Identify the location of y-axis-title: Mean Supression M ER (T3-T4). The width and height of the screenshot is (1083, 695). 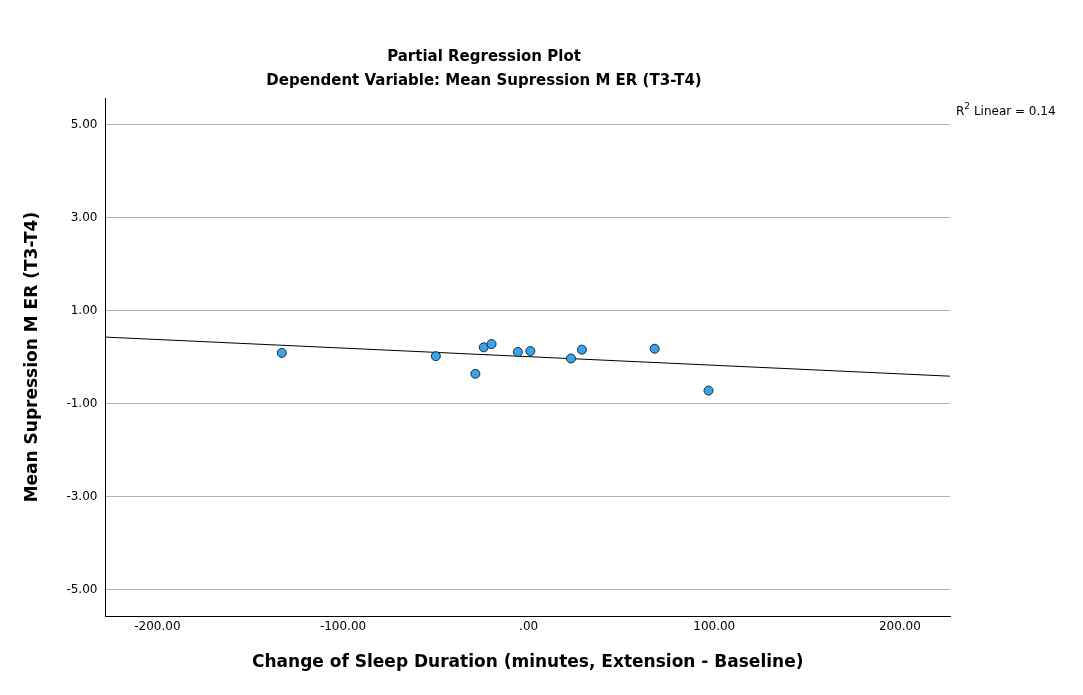
(30, 357).